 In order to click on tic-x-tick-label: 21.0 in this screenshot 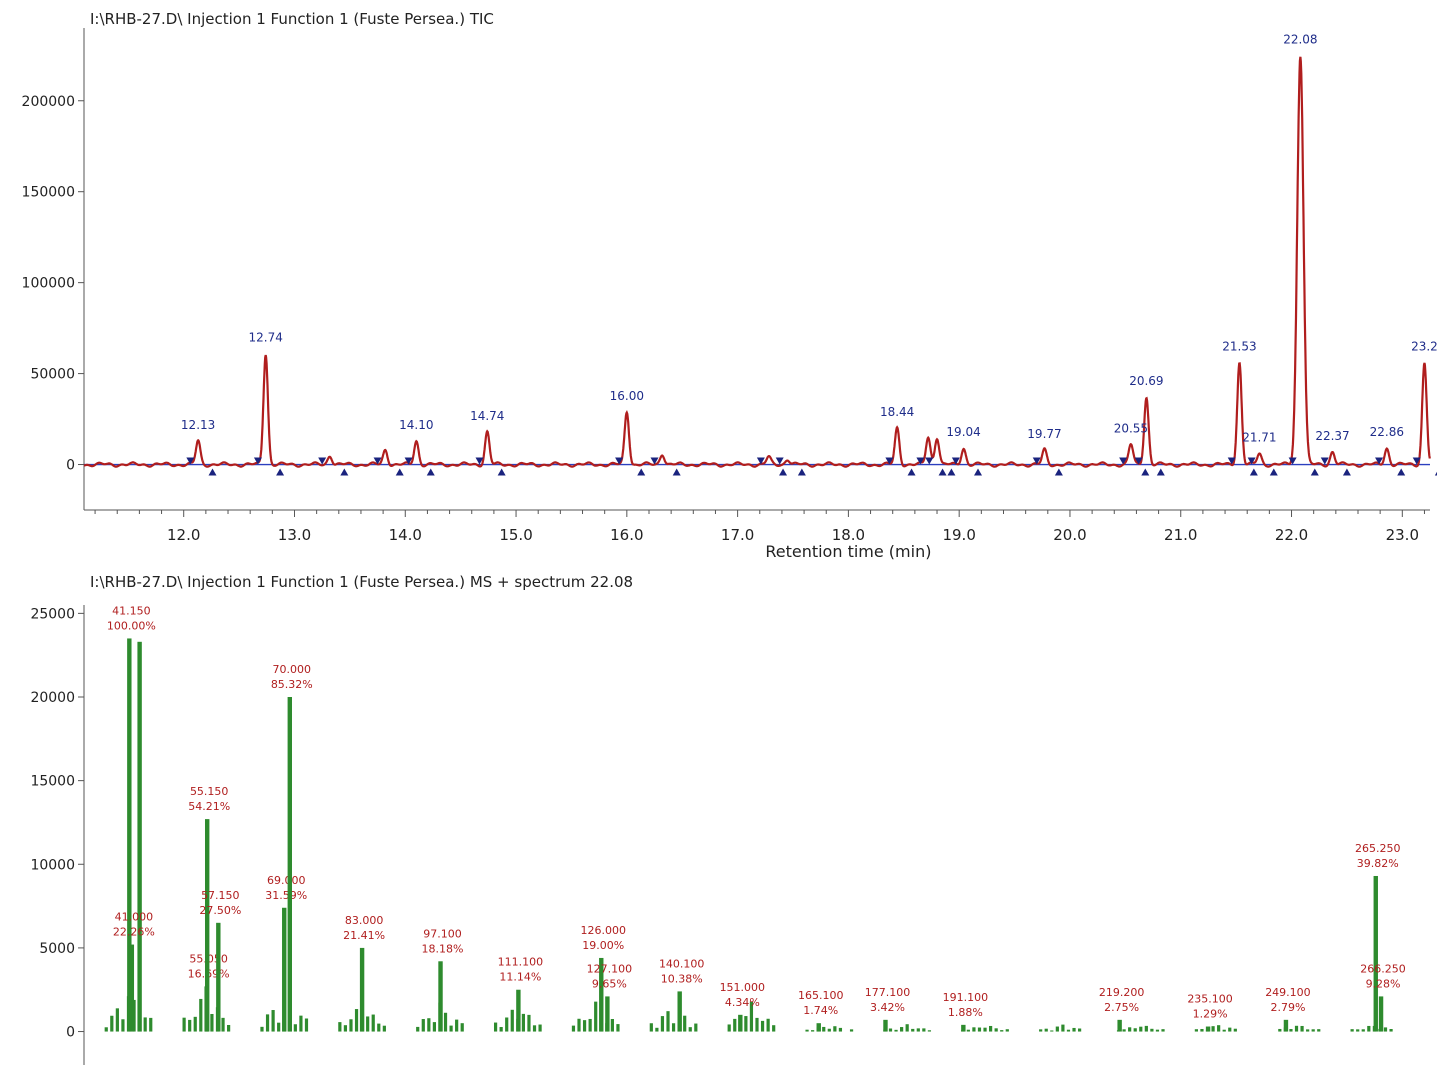, I will do `click(1180, 535)`.